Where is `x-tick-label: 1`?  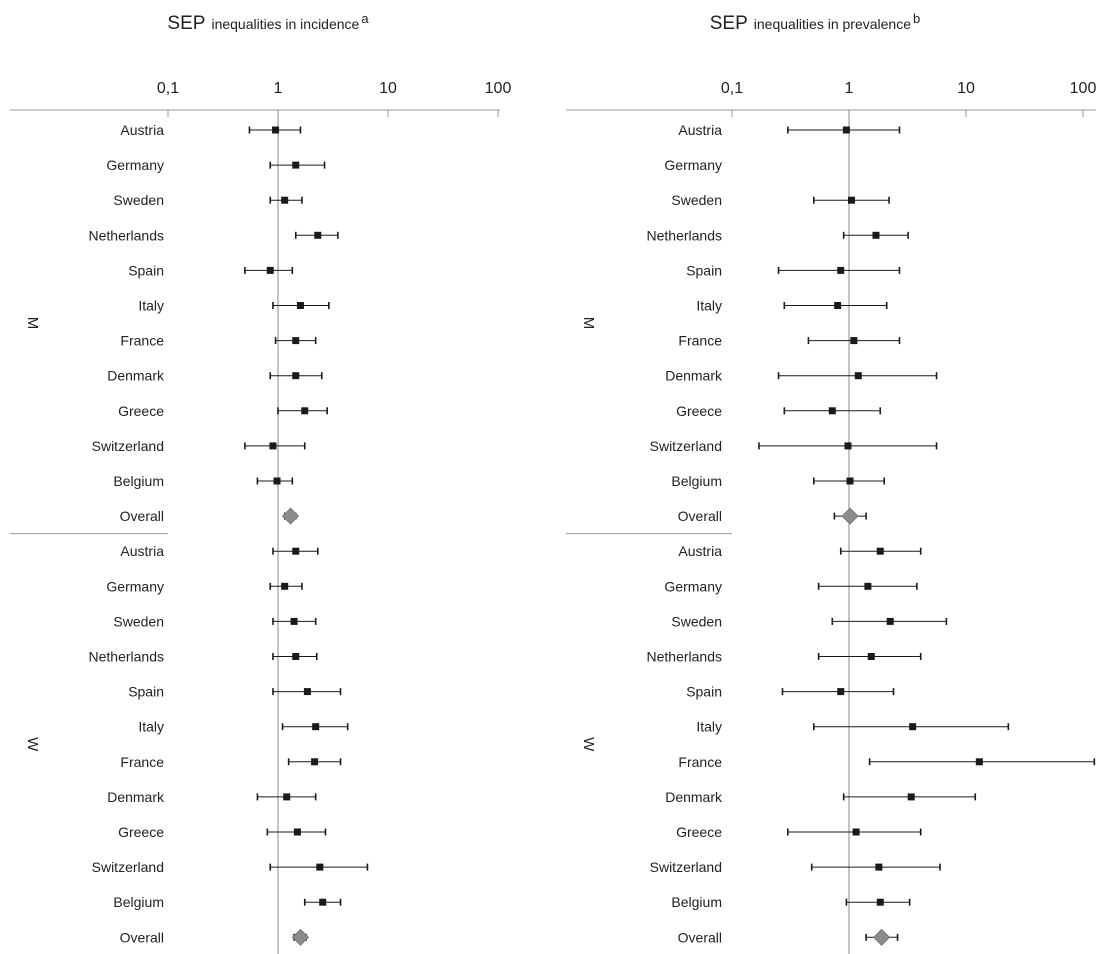 x-tick-label: 1 is located at coordinates (278, 88).